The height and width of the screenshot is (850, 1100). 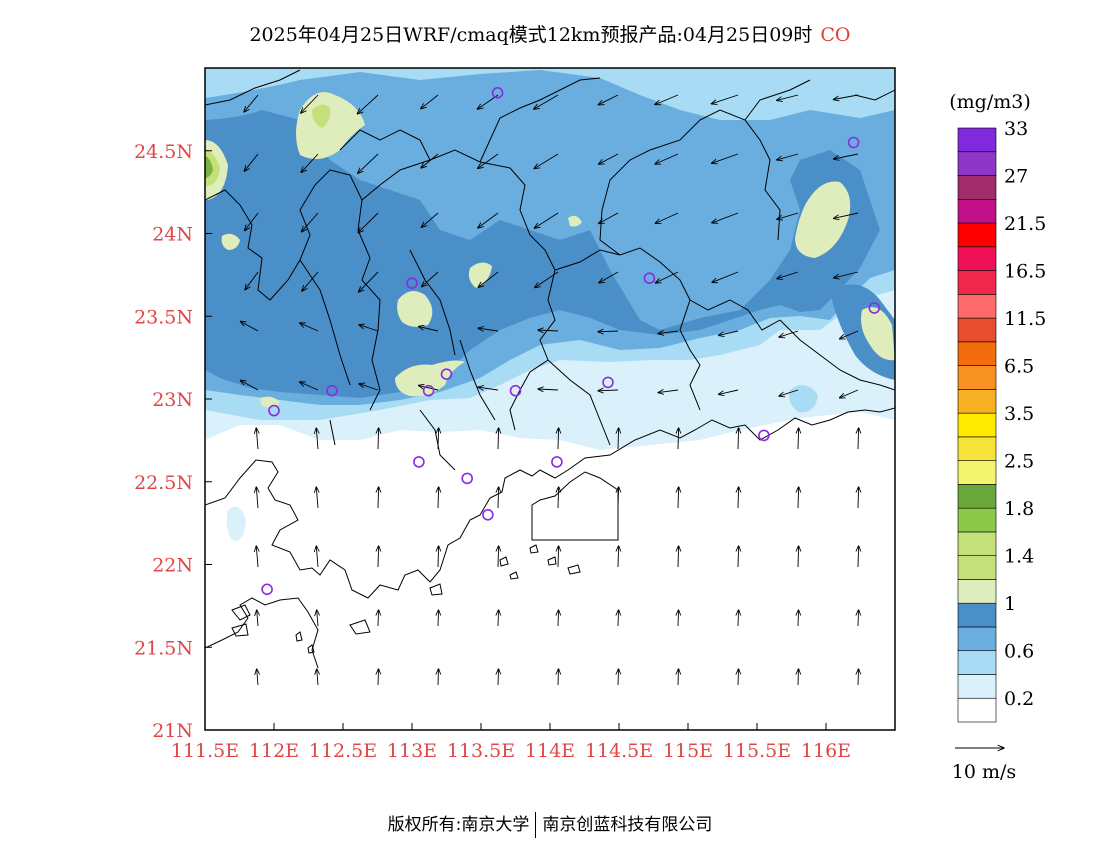 What do you see at coordinates (205, 751) in the screenshot?
I see `x-tick-label: 111.5E` at bounding box center [205, 751].